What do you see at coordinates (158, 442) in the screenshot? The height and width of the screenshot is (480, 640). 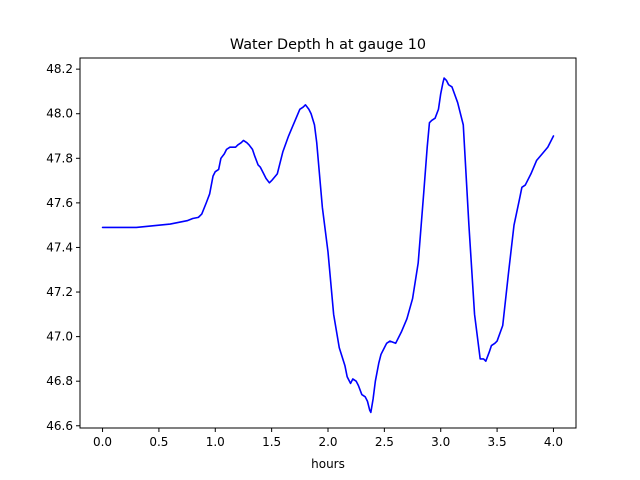 I see `x-tick-label: 0.5` at bounding box center [158, 442].